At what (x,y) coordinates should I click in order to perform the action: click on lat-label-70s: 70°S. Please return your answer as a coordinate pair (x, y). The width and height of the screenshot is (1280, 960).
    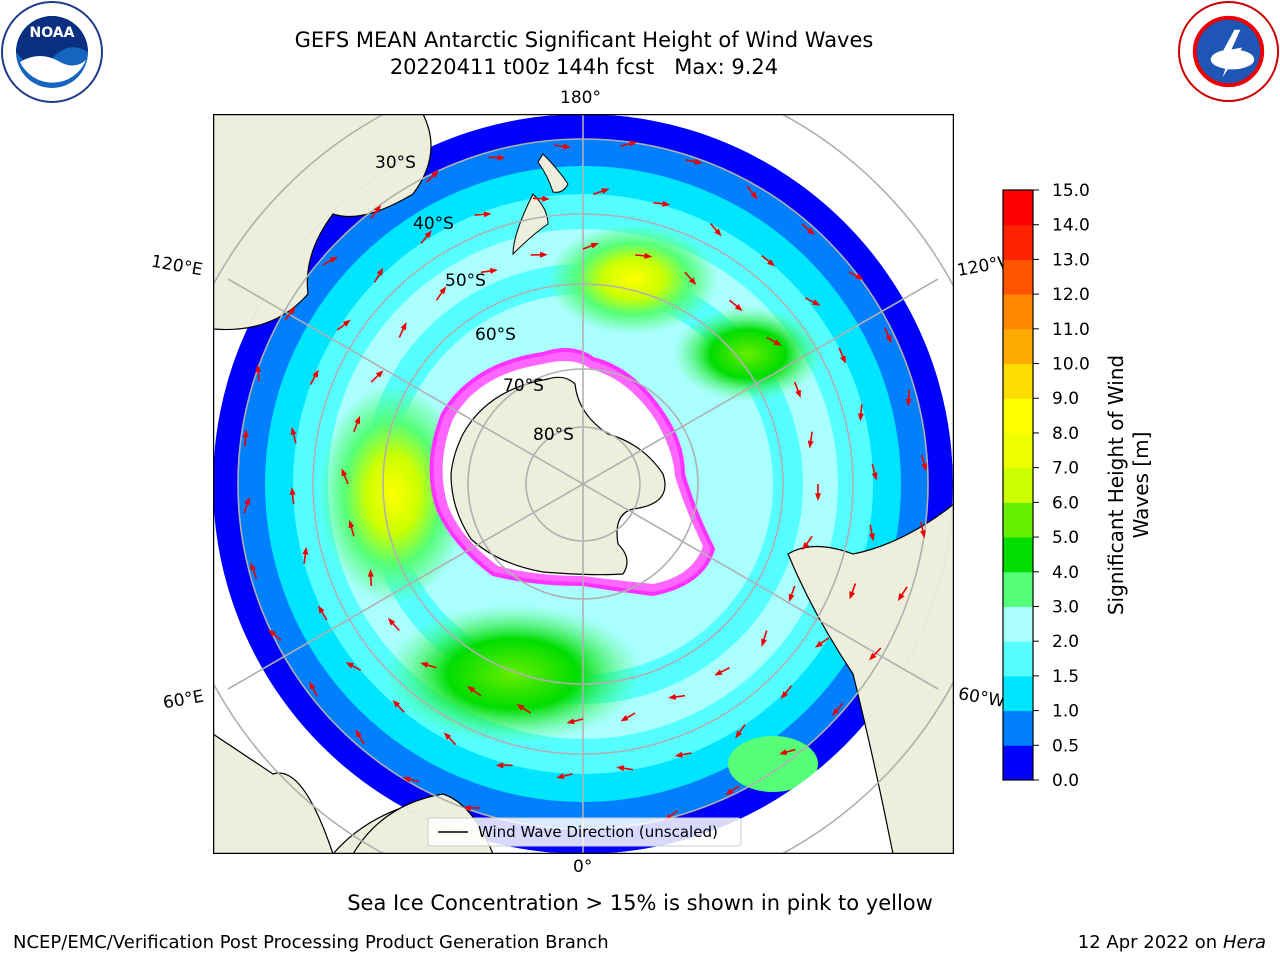
    Looking at the image, I should click on (523, 386).